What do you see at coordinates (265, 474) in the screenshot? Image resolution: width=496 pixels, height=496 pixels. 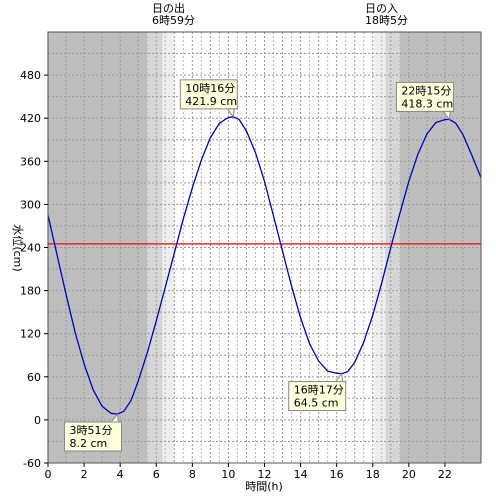 I see `x-tick-label: 12` at bounding box center [265, 474].